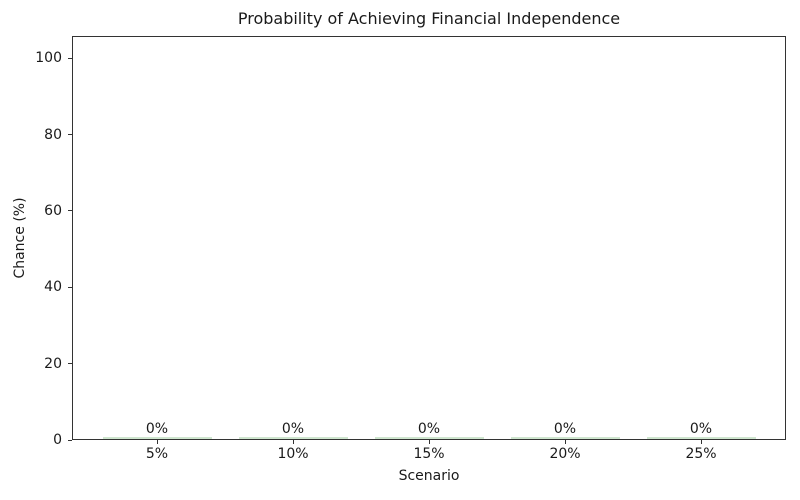 This screenshot has width=800, height=500. I want to click on x-tick-label: 25%, so click(701, 454).